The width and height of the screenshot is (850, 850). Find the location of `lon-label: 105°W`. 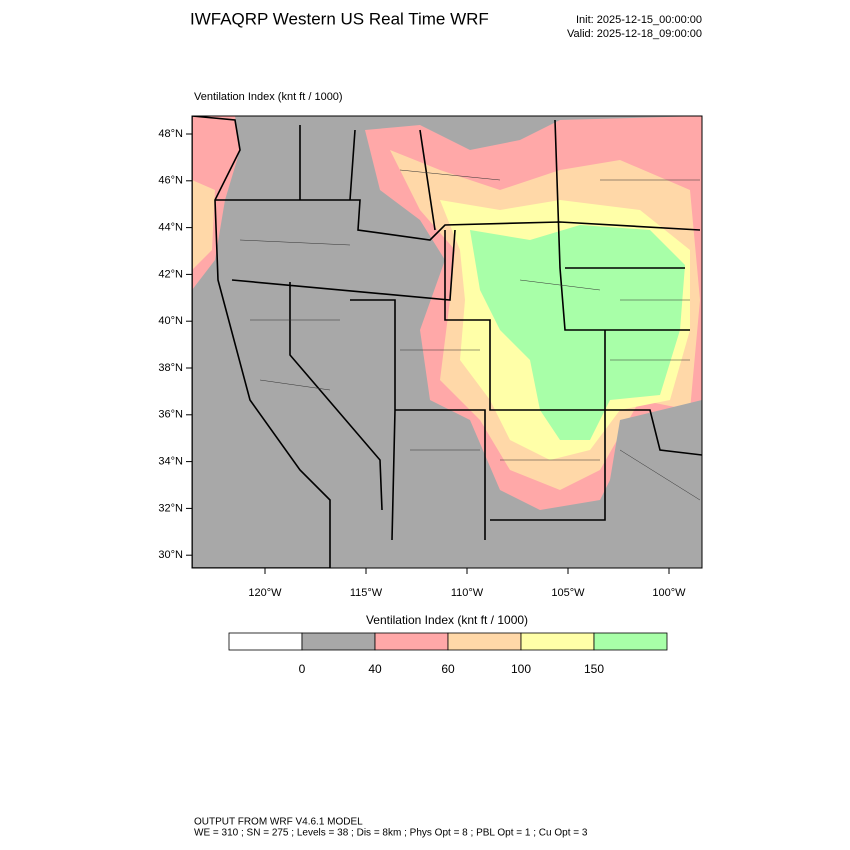

lon-label: 105°W is located at coordinates (568, 593).